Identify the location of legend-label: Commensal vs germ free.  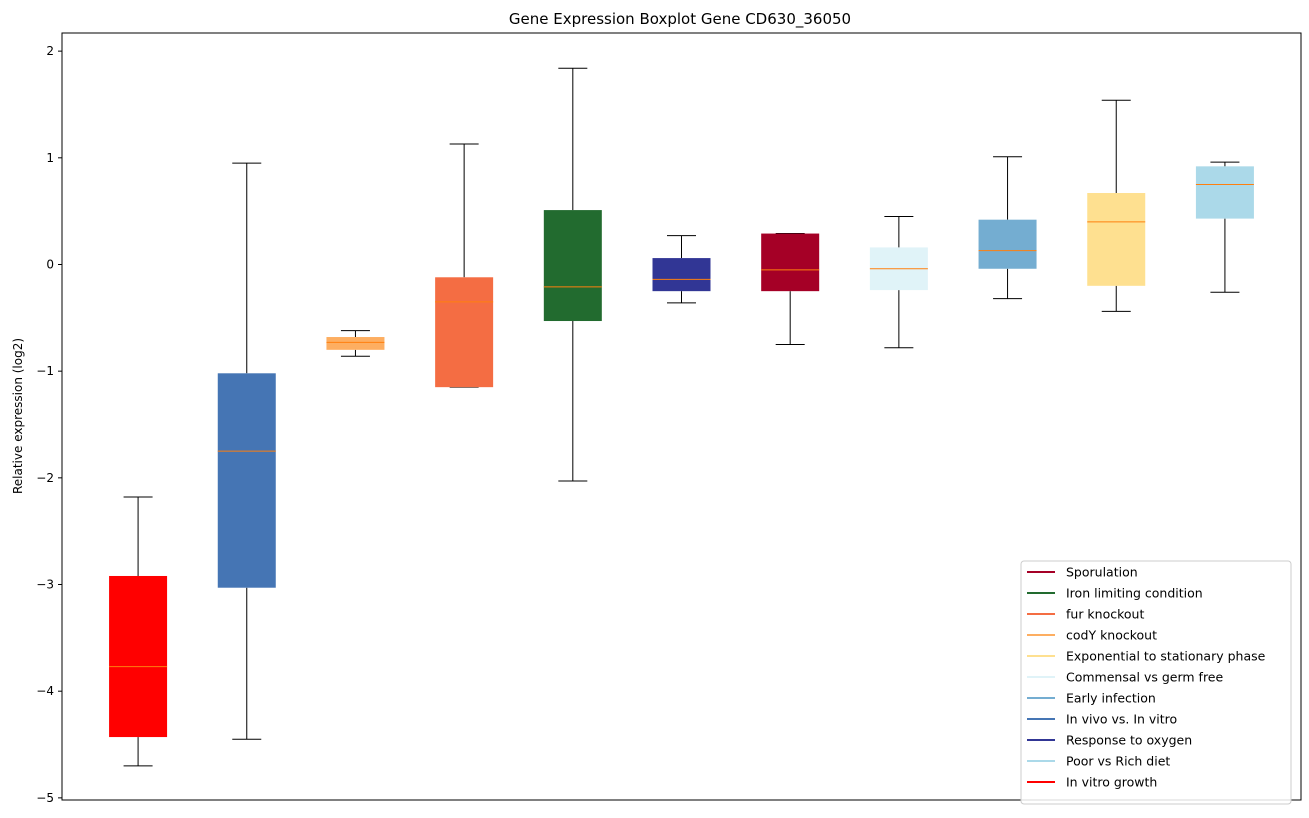
(1144, 677).